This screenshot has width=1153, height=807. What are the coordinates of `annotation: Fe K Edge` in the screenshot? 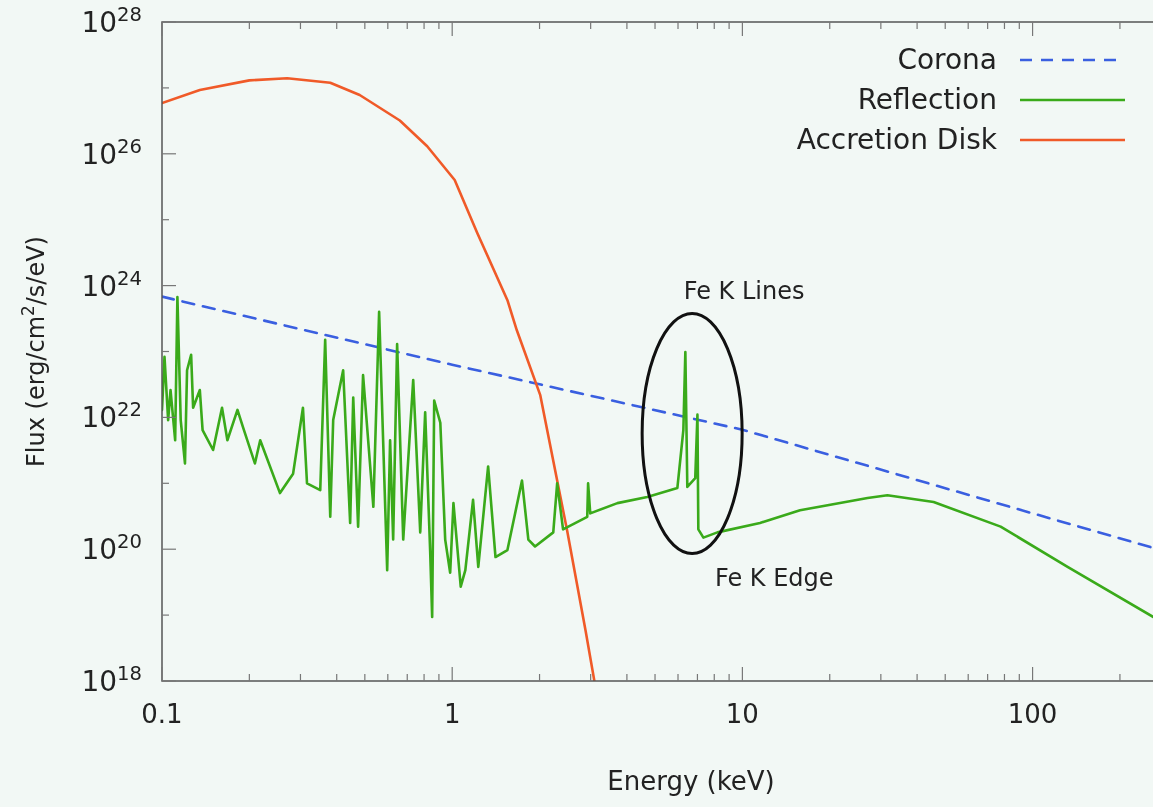 It's located at (774, 578).